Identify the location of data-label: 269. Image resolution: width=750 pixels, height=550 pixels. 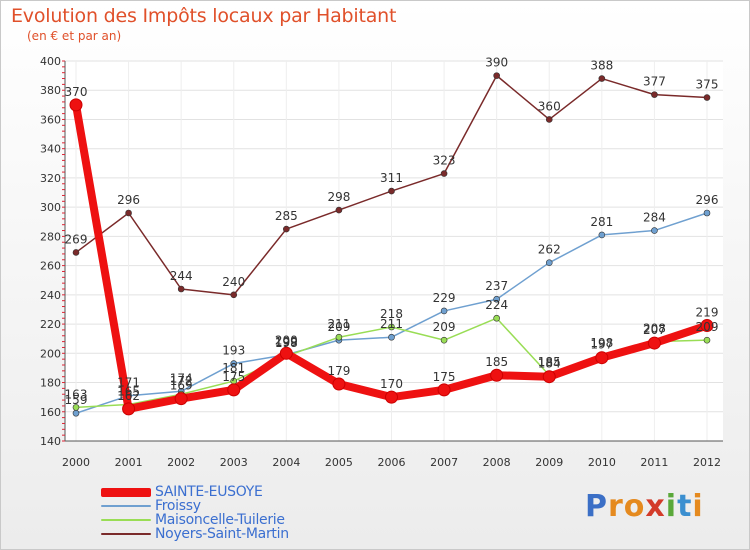
(76, 239).